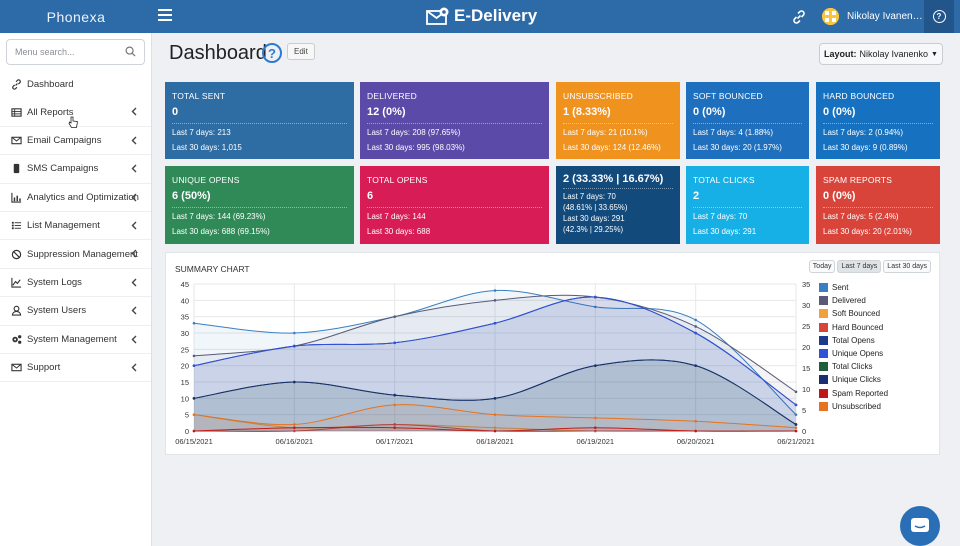  What do you see at coordinates (804, 410) in the screenshot?
I see `y-tick-label-right: 5` at bounding box center [804, 410].